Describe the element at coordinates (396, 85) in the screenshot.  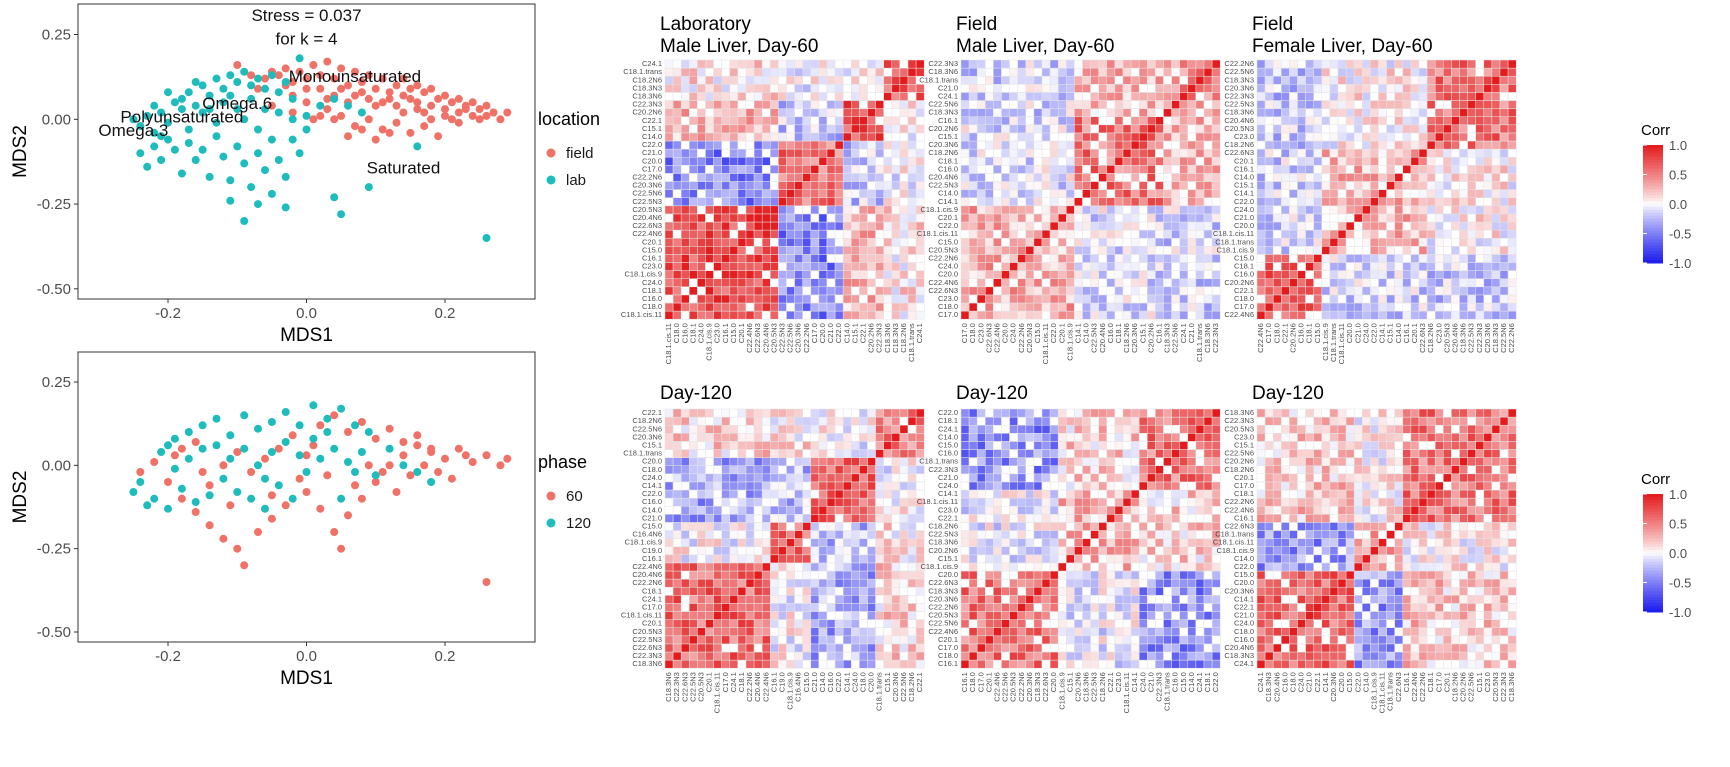
I see `scatter-point-field` at that location.